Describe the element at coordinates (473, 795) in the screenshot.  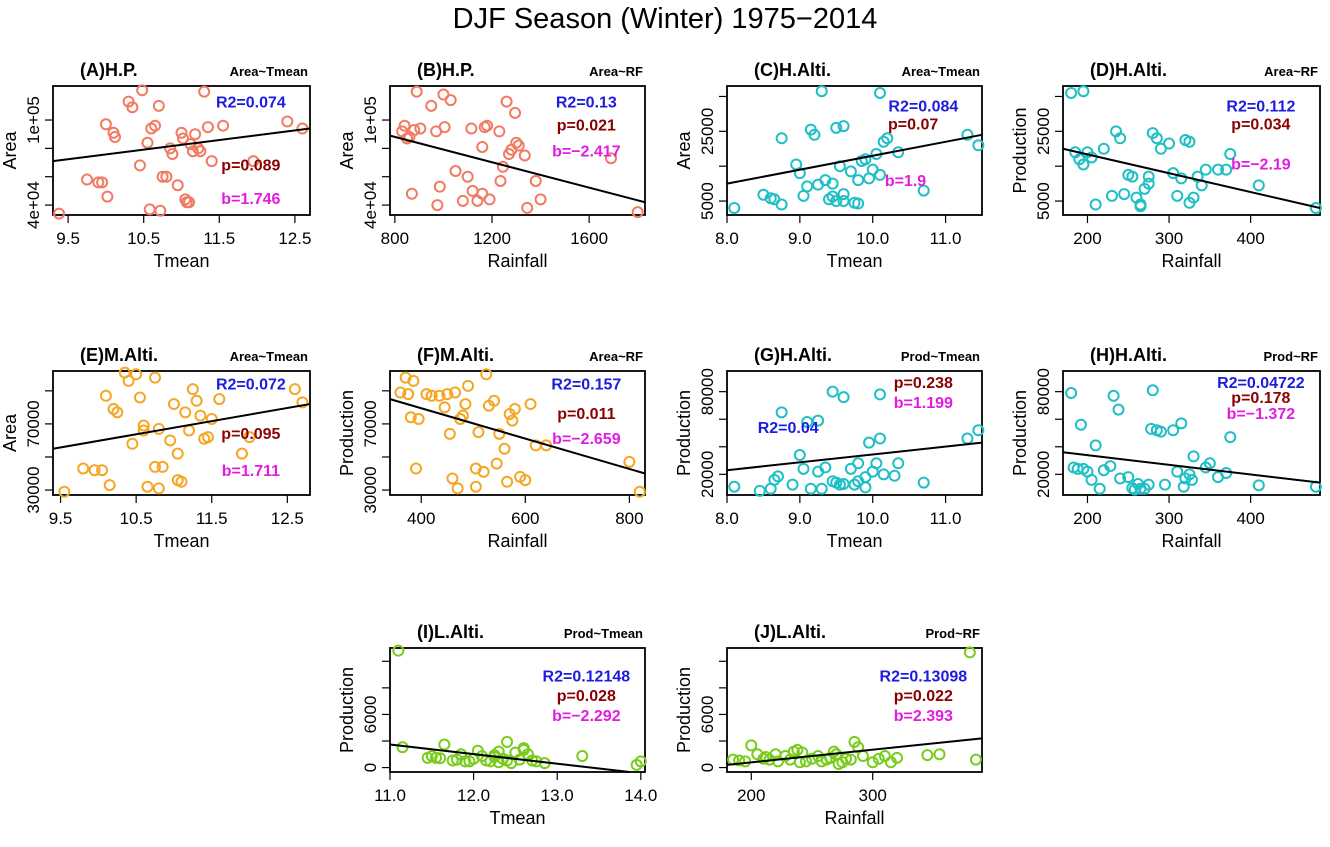
I see `x-tick-label-i: 12.0` at that location.